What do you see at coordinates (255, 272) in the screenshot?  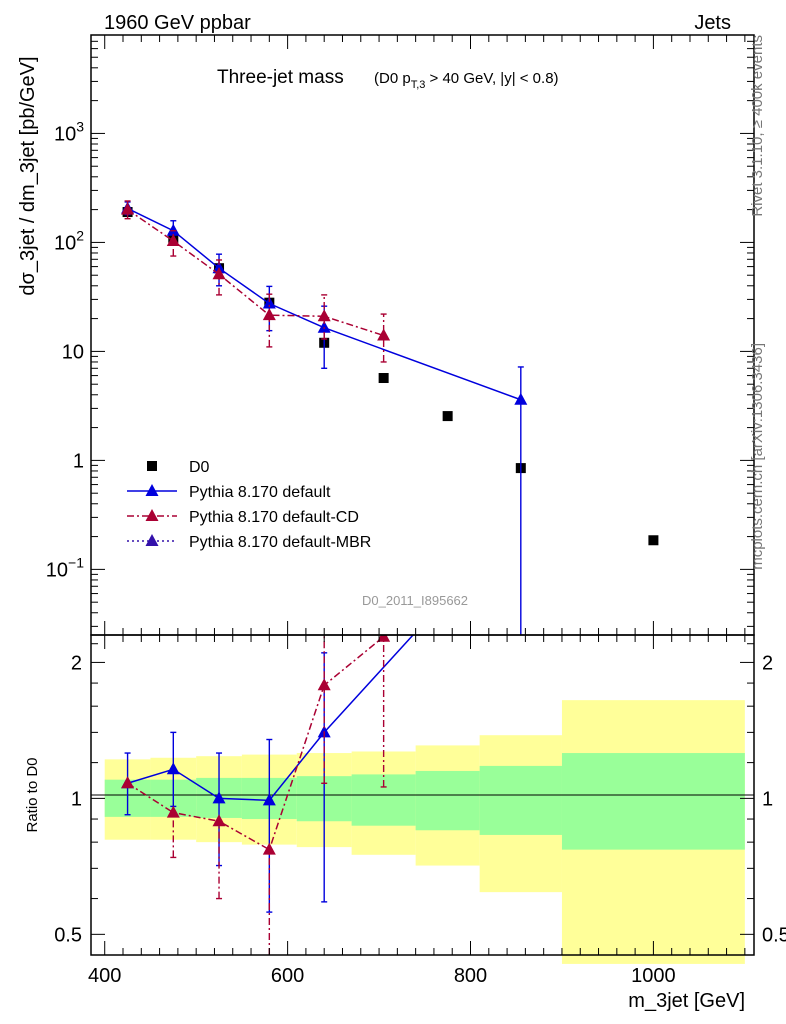 I see `main-series-2-line` at bounding box center [255, 272].